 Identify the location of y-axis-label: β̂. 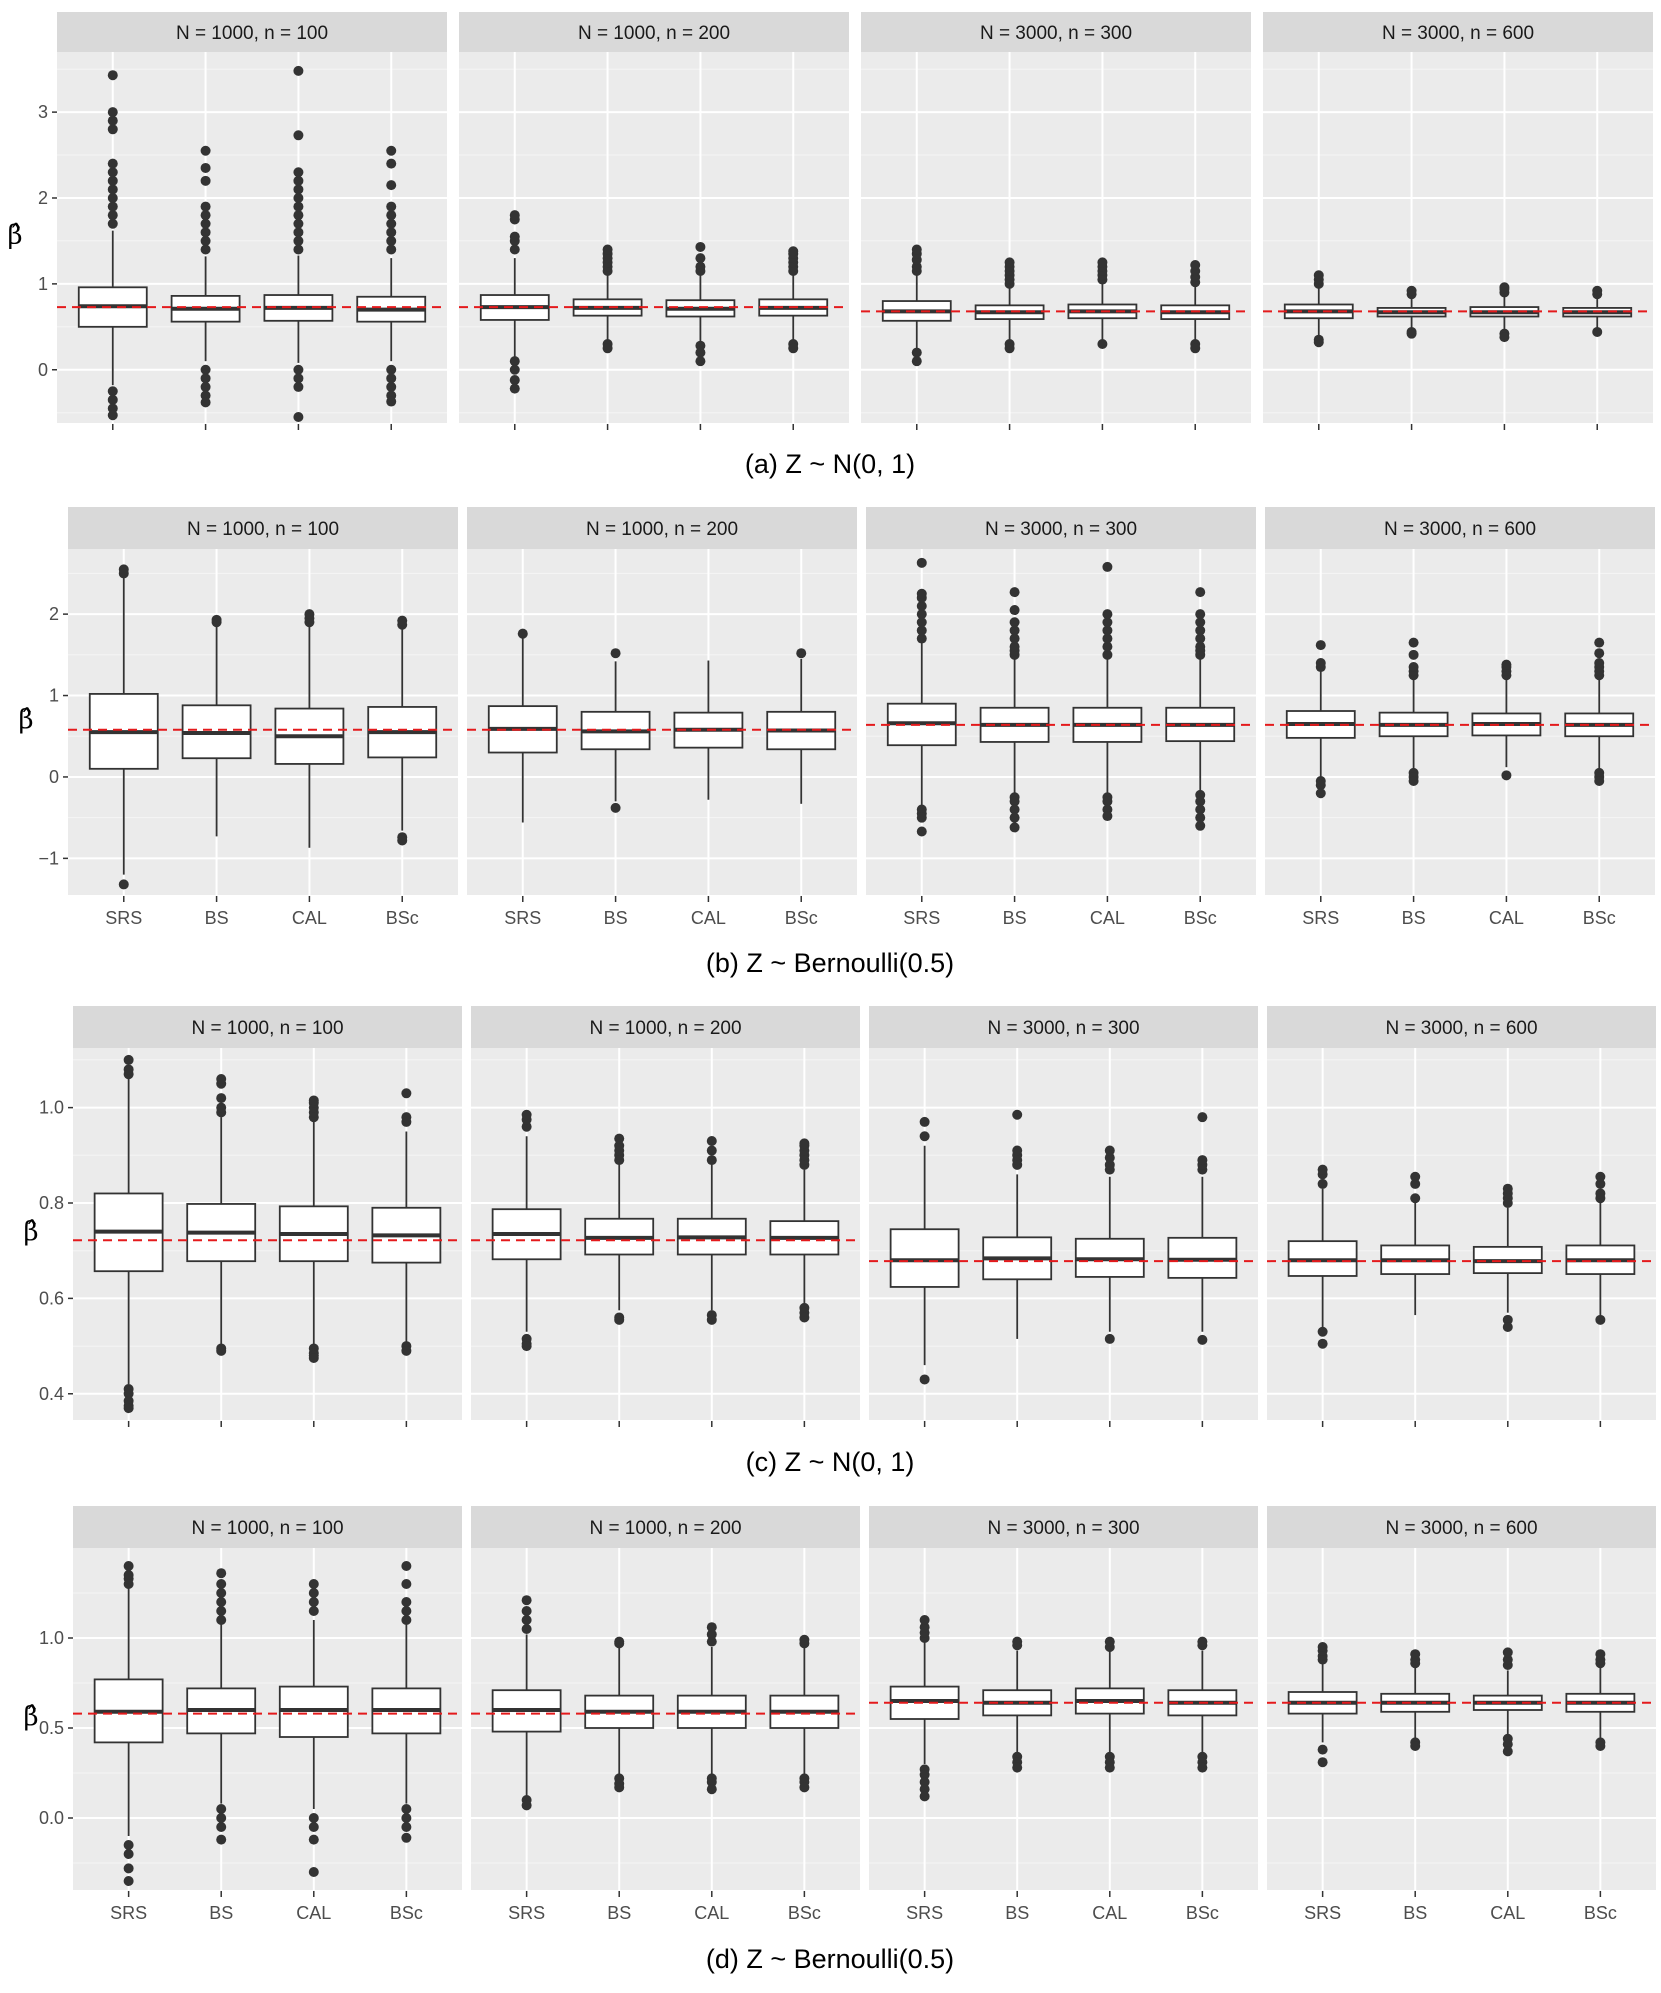
(14, 236).